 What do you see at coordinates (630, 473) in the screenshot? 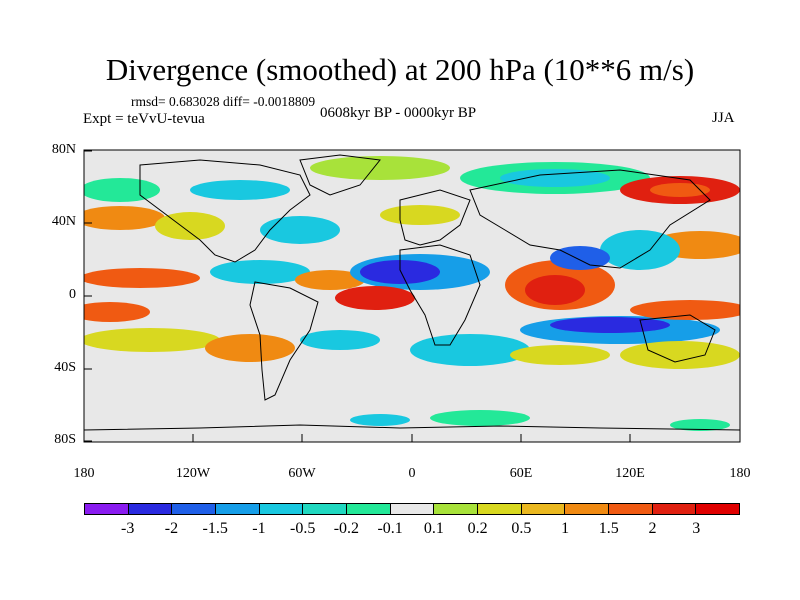
I see `lon-label-120e: 120E` at bounding box center [630, 473].